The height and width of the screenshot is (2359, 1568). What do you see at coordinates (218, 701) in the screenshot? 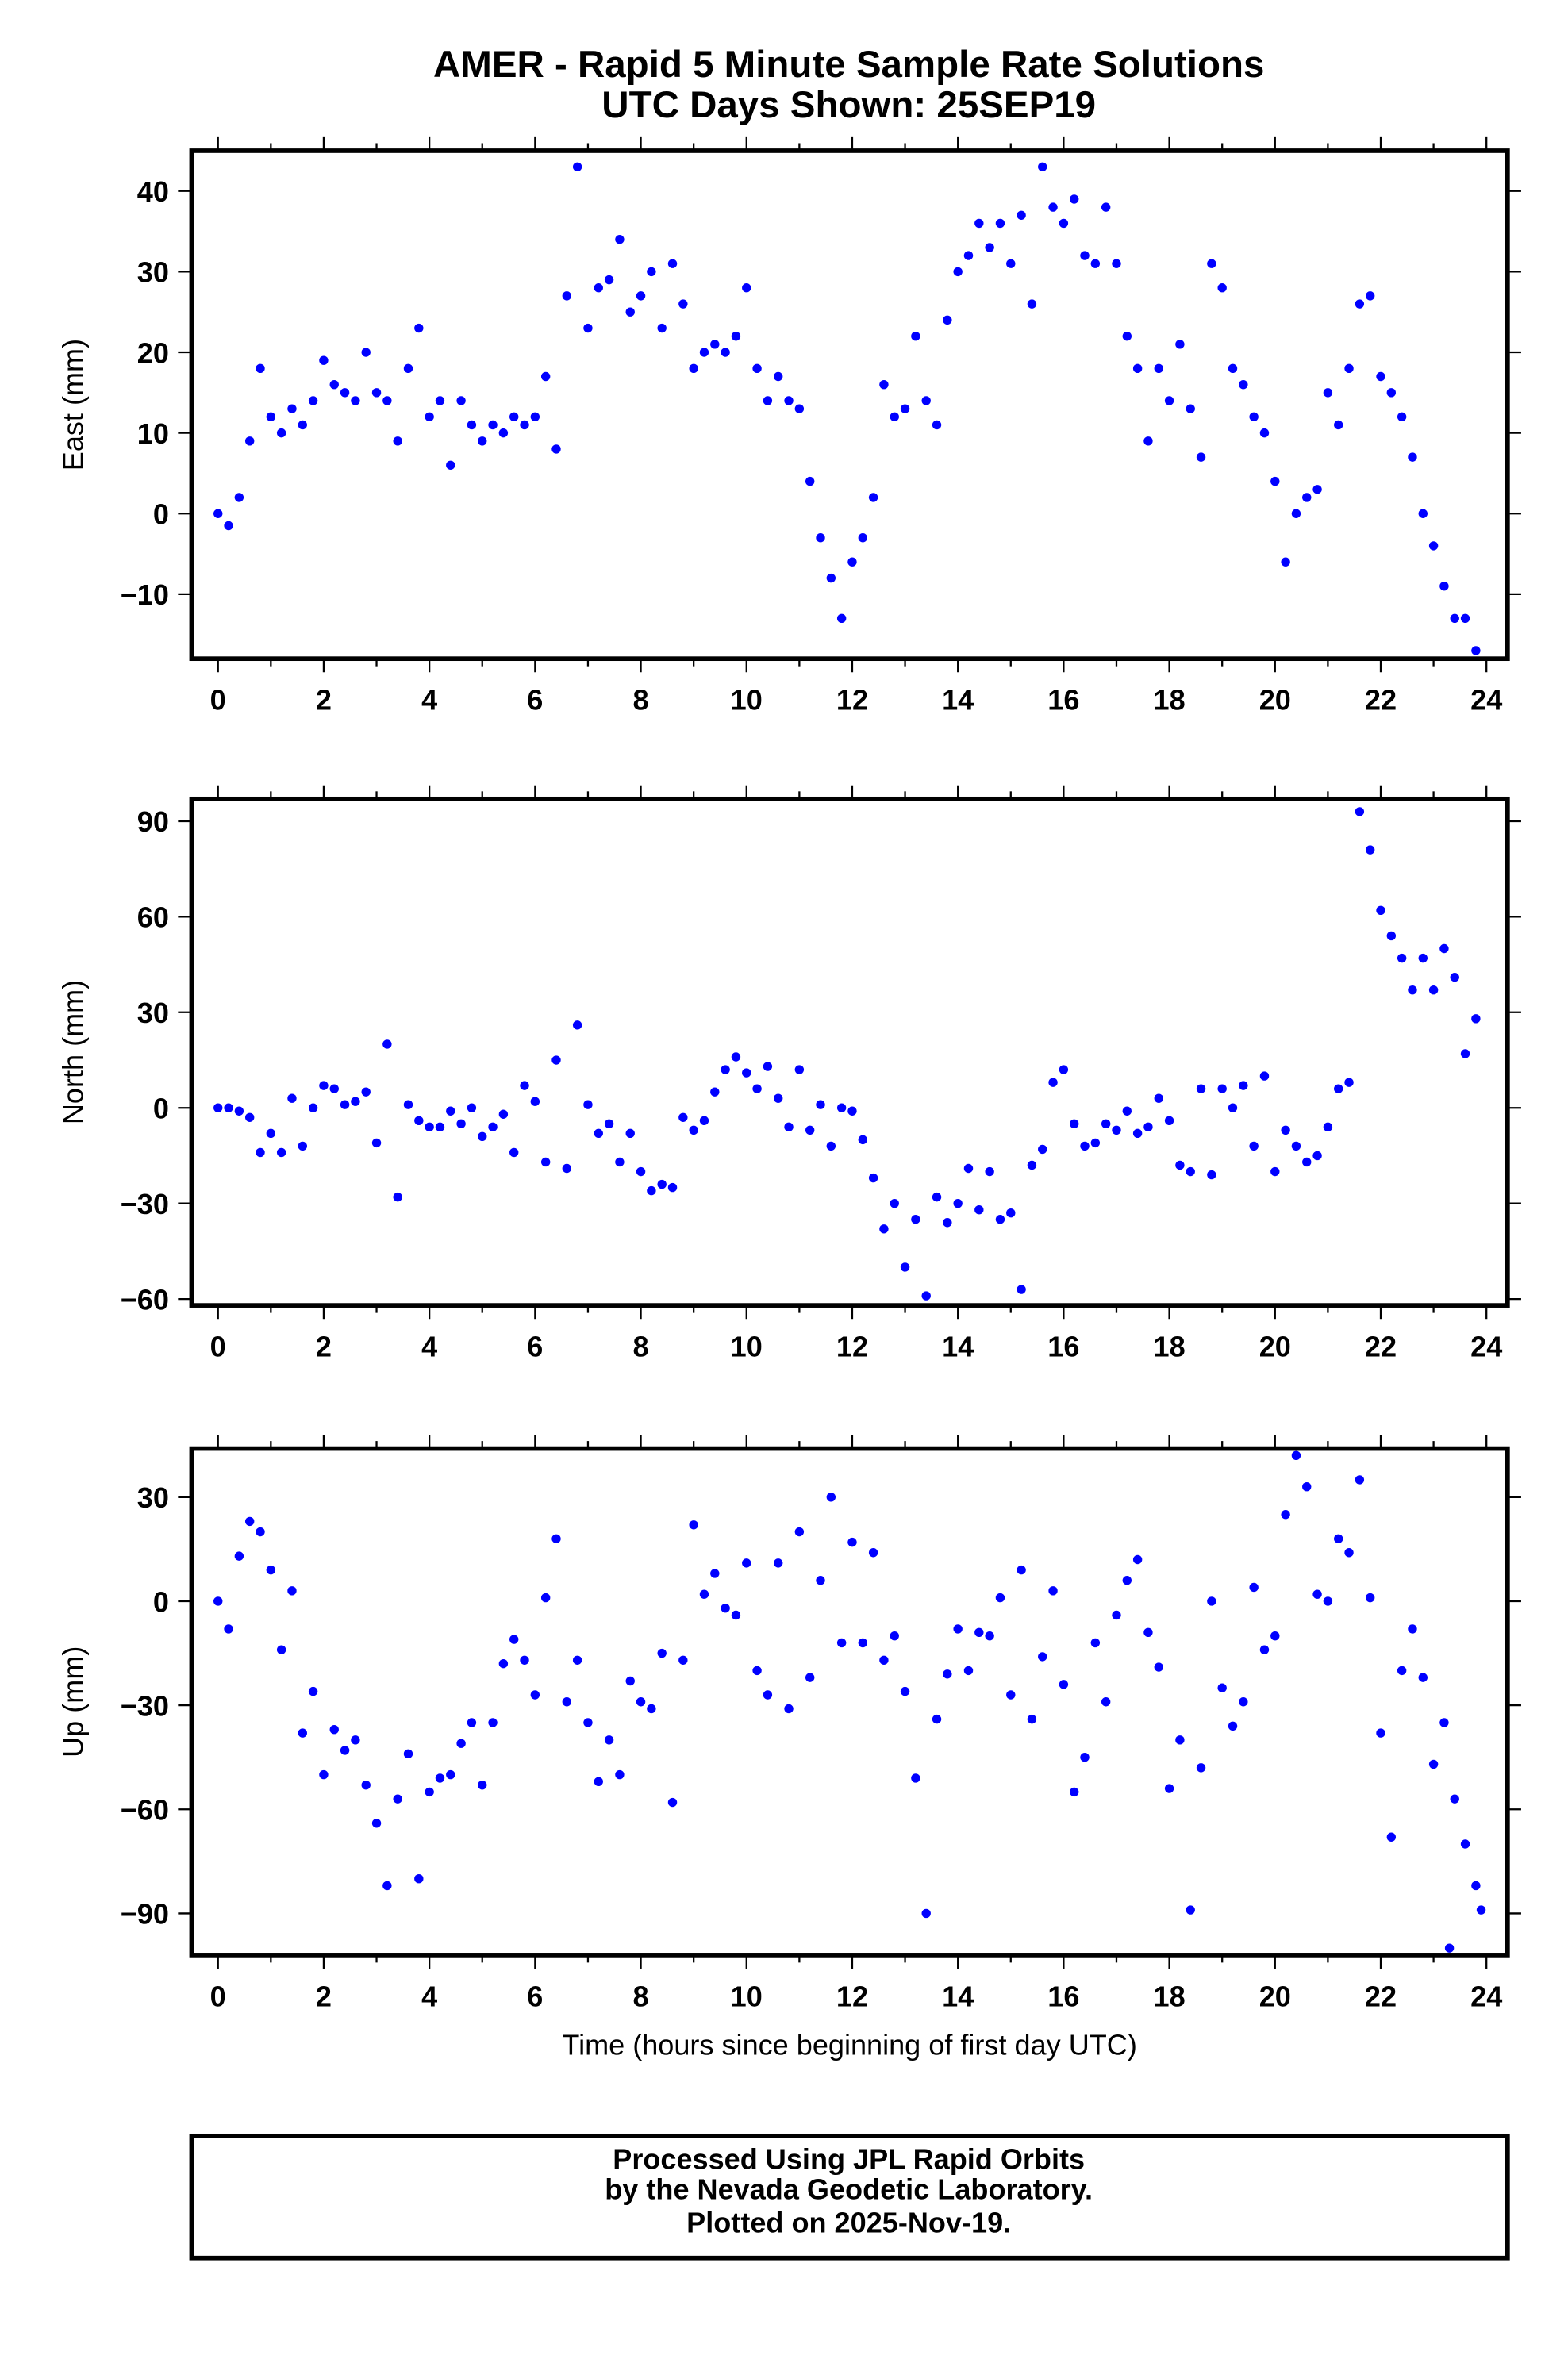
I see `x-tick-label: 0` at bounding box center [218, 701].